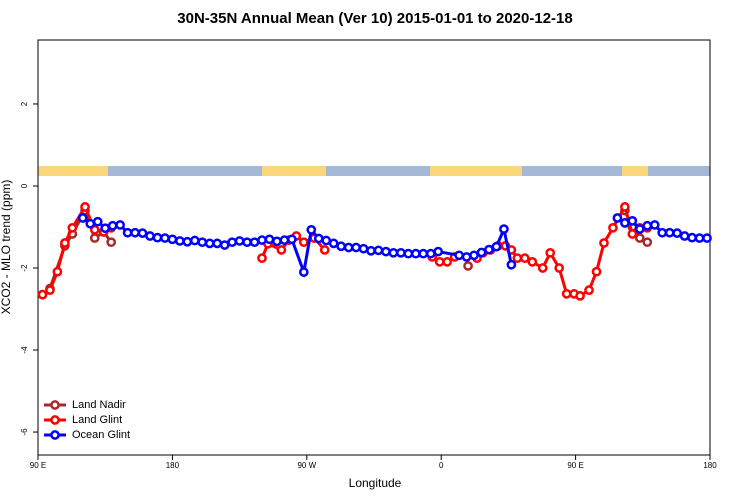  I want to click on y-tick-label: -6, so click(24, 432).